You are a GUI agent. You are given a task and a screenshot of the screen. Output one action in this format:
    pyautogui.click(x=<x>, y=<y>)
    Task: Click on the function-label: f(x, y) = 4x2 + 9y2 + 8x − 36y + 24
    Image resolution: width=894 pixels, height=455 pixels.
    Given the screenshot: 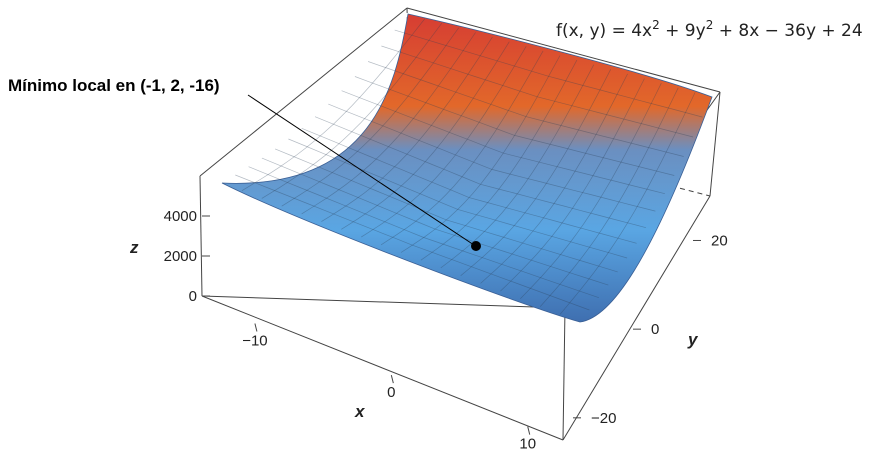 What is the action you would take?
    pyautogui.click(x=709, y=29)
    